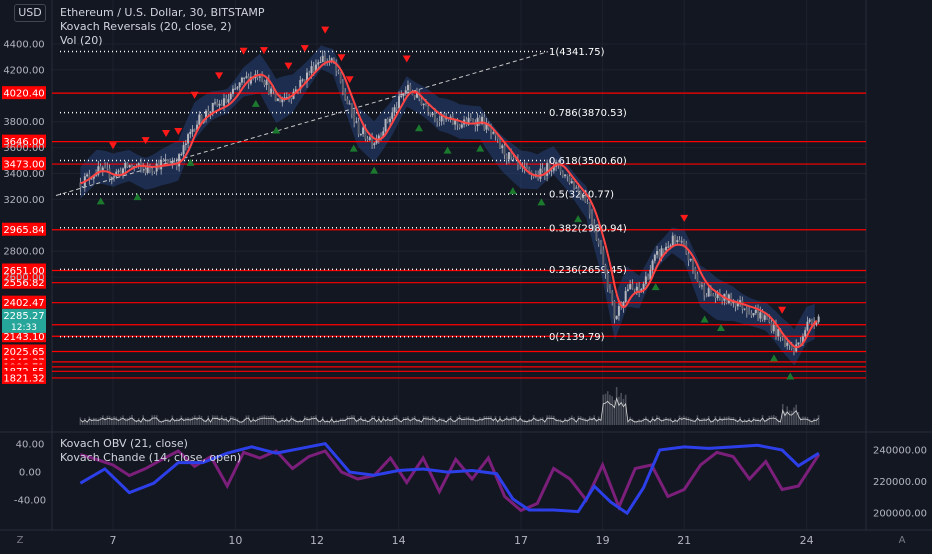  Describe the element at coordinates (20, 540) in the screenshot. I see `timezone-button: Z` at that location.